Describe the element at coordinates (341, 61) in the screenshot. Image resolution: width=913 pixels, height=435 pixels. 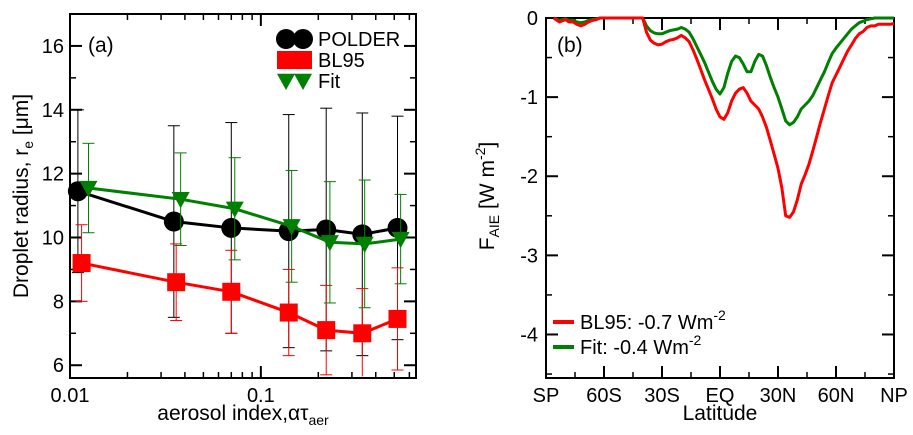
I see `legend-label-bl95: BL95` at that location.